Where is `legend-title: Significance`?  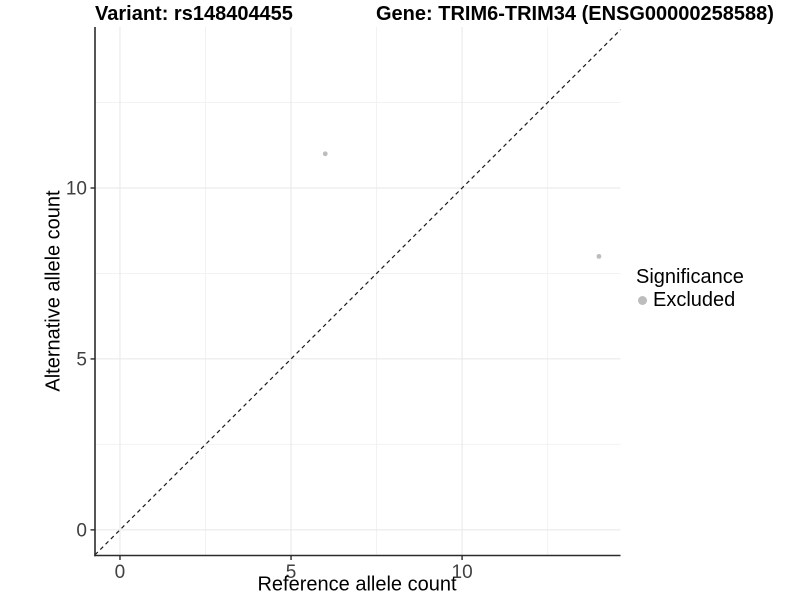
legend-title: Significance is located at coordinates (690, 277).